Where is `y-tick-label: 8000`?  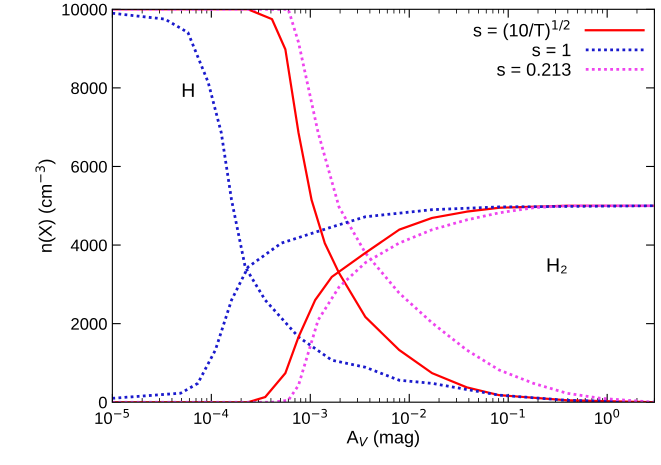
y-tick-label: 8000 is located at coordinates (89, 88).